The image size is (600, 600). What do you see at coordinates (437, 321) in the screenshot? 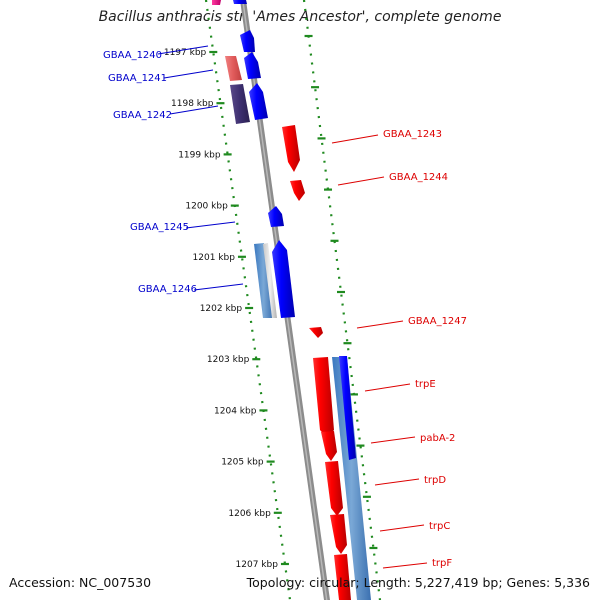
I see `gene-label: GBAA_1247` at bounding box center [437, 321].